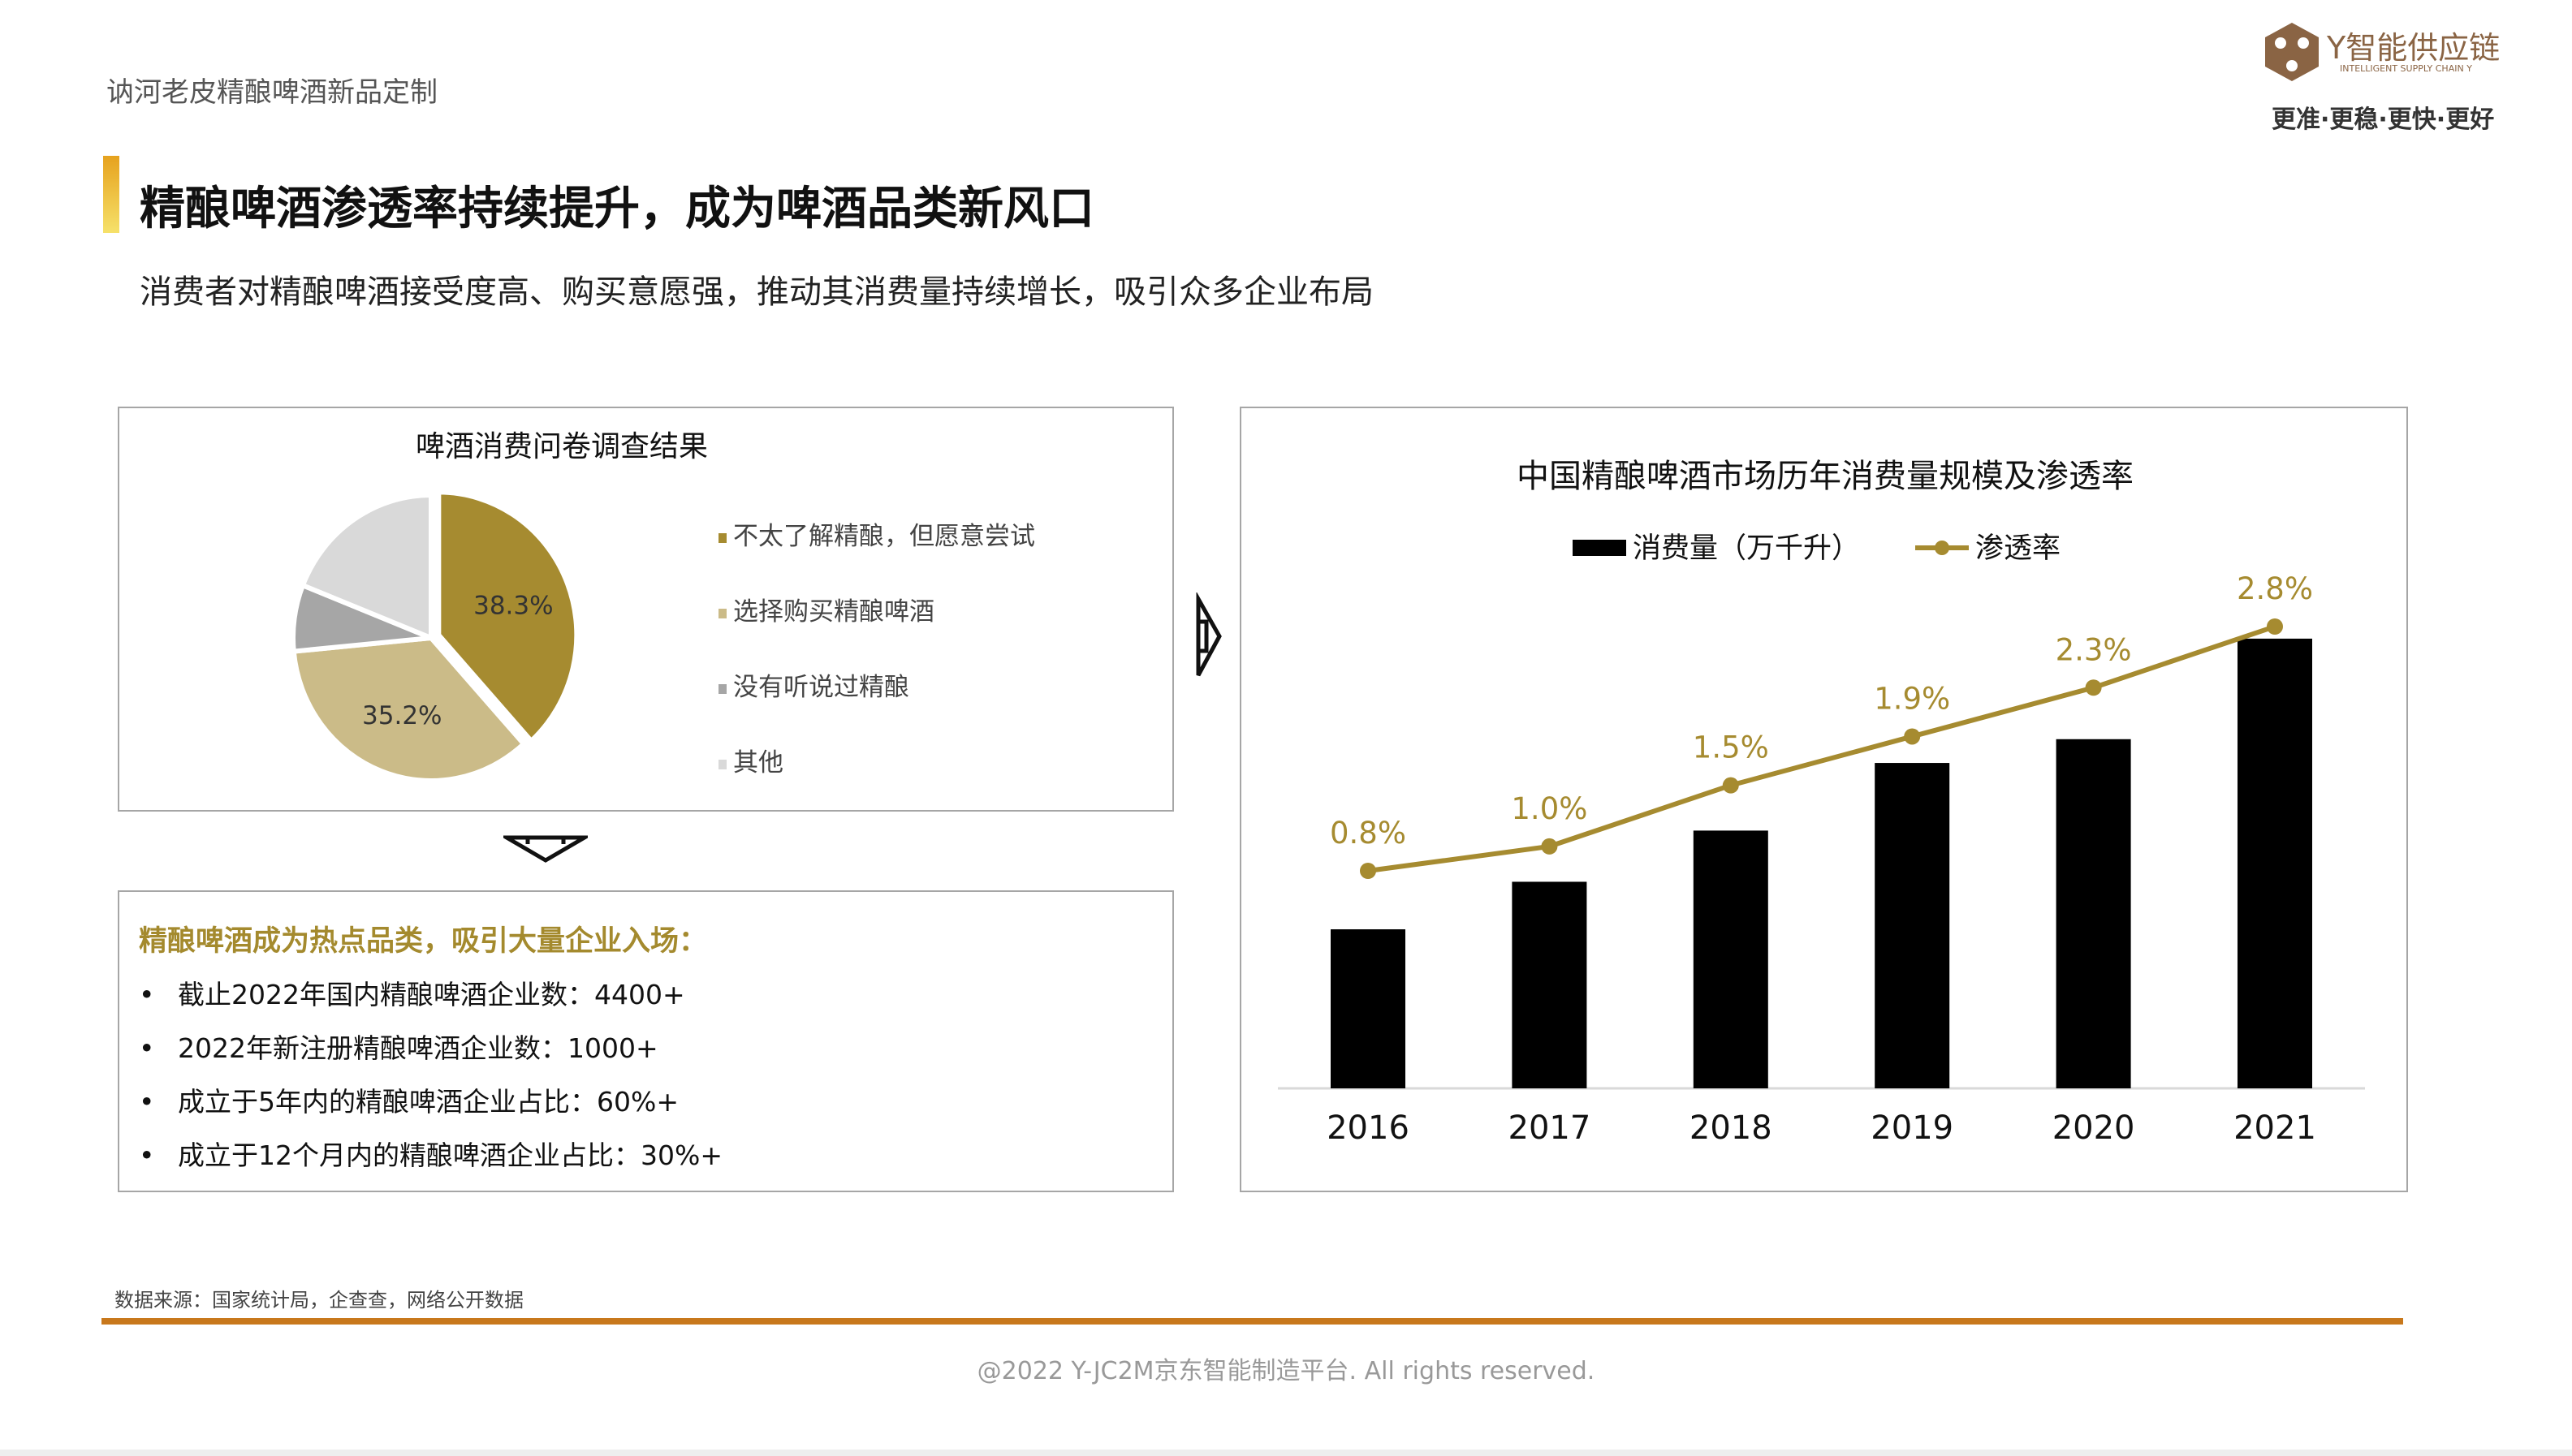 The height and width of the screenshot is (1456, 2572). What do you see at coordinates (2406, 69) in the screenshot?
I see `logo-subtitle: INTELLIGENT SUPPLY CHAIN Y` at bounding box center [2406, 69].